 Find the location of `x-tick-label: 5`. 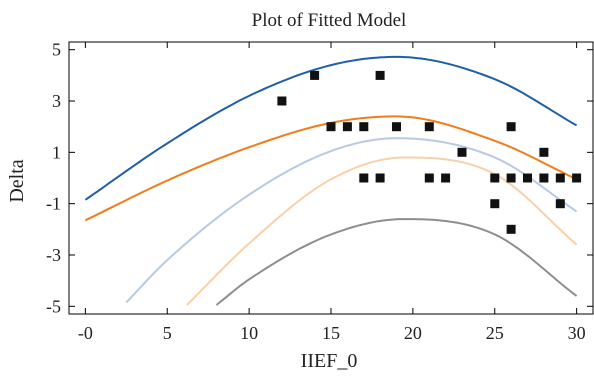

x-tick-label: 5 is located at coordinates (167, 333).